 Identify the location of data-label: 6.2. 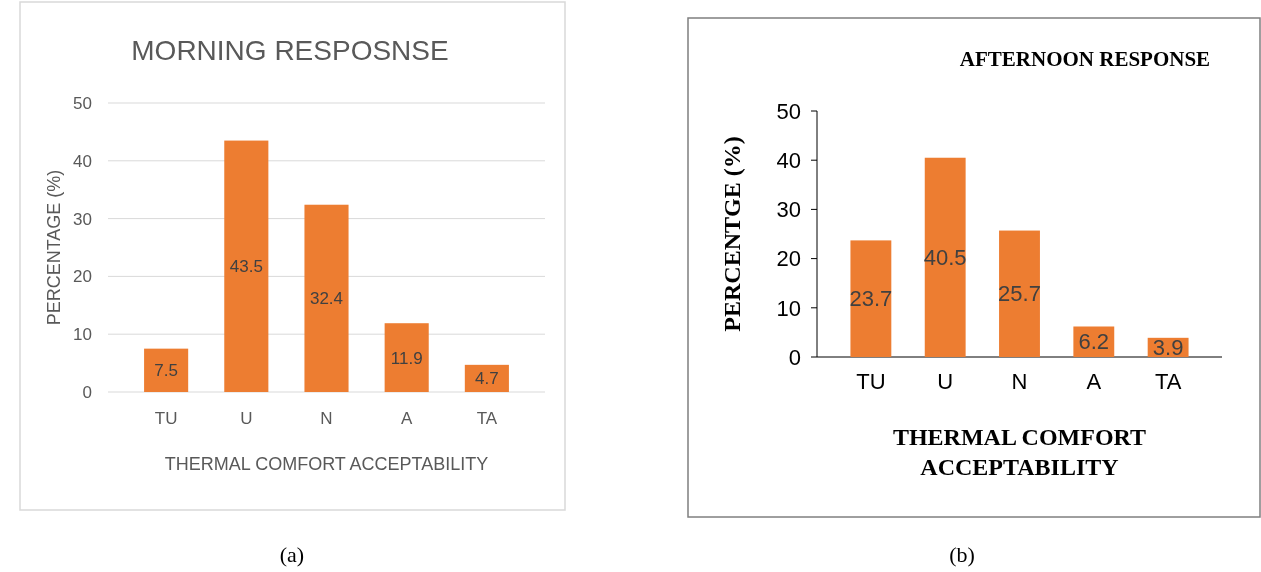
(1094, 342).